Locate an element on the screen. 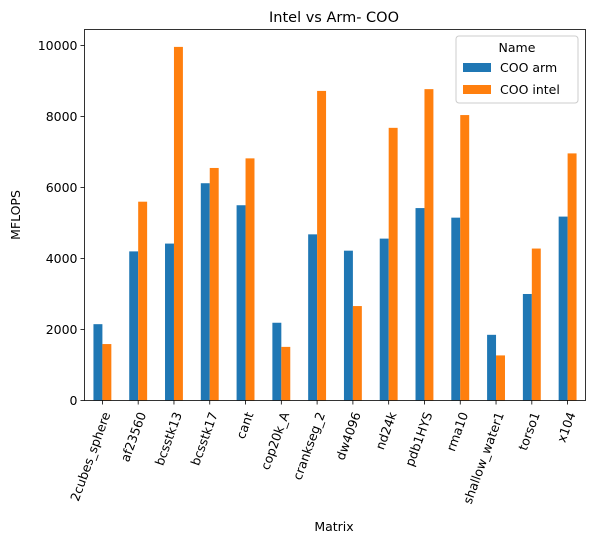 The height and width of the screenshot is (545, 589). x-tick-label-bcsstk17: bcsstk17 is located at coordinates (203, 439).